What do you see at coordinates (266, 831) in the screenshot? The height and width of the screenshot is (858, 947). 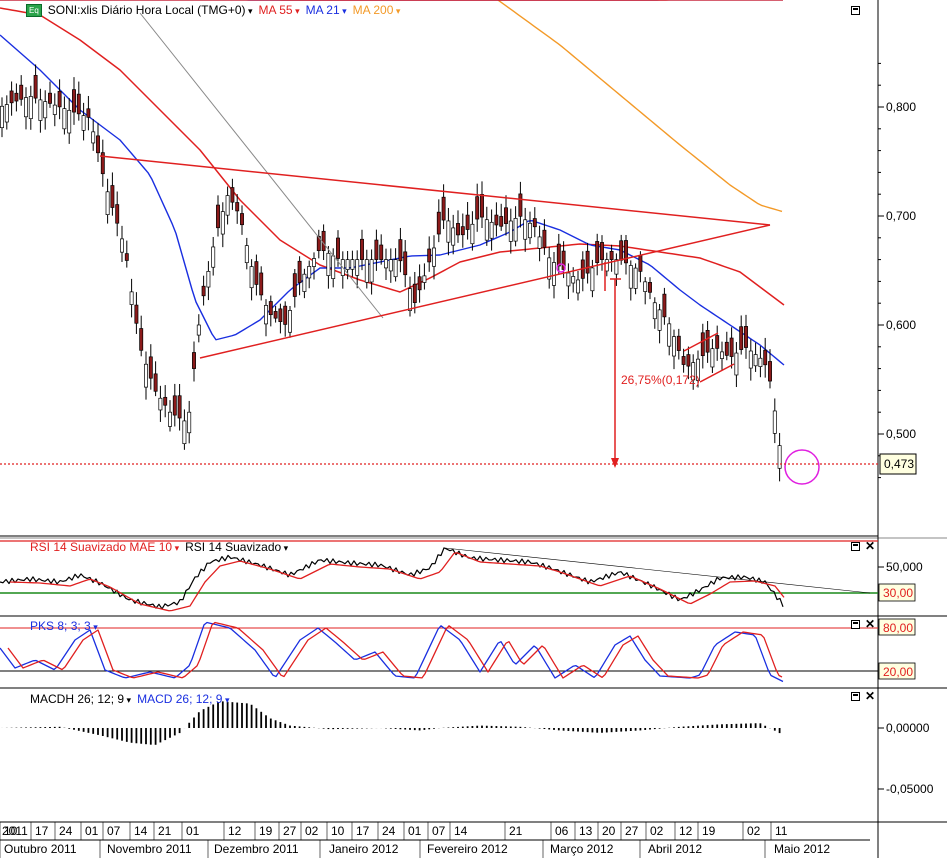 I see `date-day-label: 19` at bounding box center [266, 831].